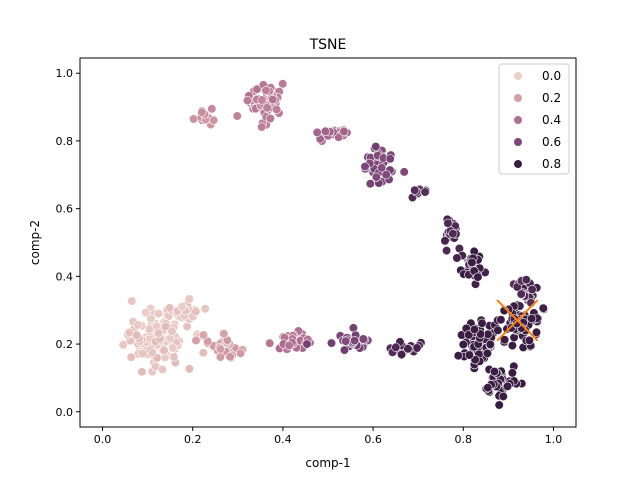 This screenshot has height=484, width=640. I want to click on x-tick-label: 0.4, so click(283, 439).